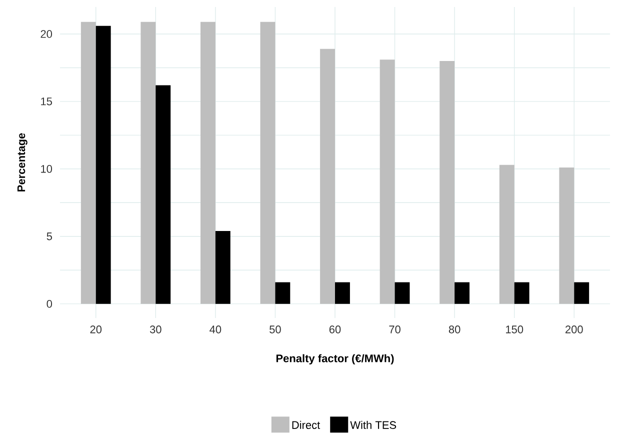 The width and height of the screenshot is (619, 437). What do you see at coordinates (49, 304) in the screenshot?
I see `y-tick-label: 0` at bounding box center [49, 304].